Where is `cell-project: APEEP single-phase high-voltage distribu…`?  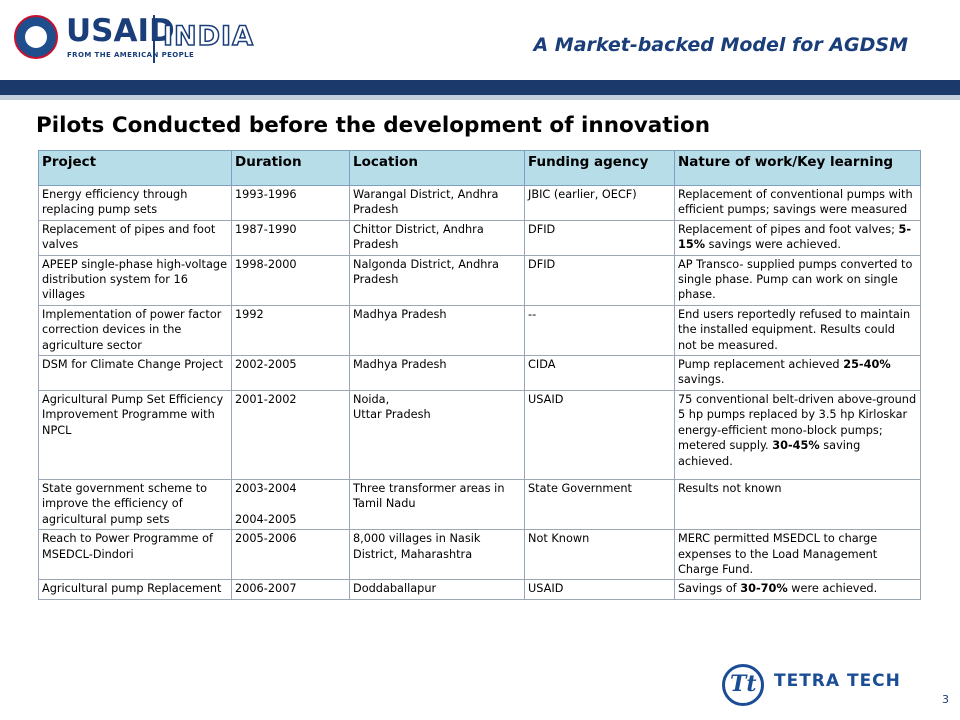
cell-project: APEEP single-phase high-voltage distribu… is located at coordinates (135, 280).